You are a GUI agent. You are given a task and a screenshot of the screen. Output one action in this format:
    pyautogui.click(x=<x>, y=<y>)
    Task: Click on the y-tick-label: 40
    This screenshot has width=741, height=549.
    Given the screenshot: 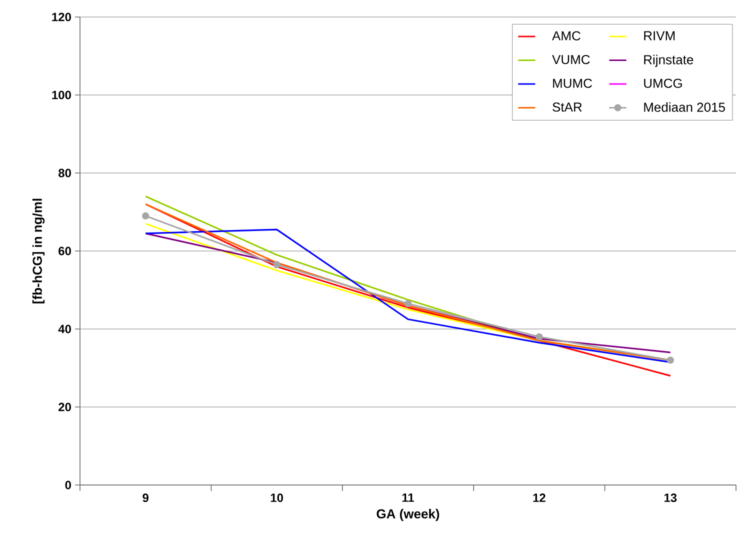 What is the action you would take?
    pyautogui.click(x=64, y=329)
    